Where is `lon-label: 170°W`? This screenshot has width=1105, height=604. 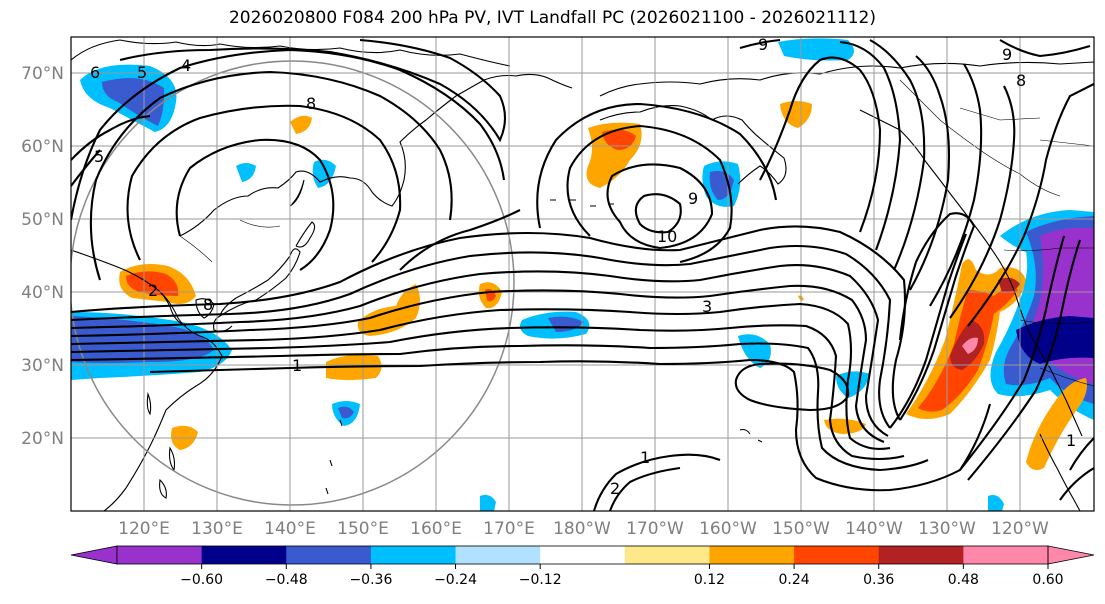
lon-label: 170°W is located at coordinates (655, 529).